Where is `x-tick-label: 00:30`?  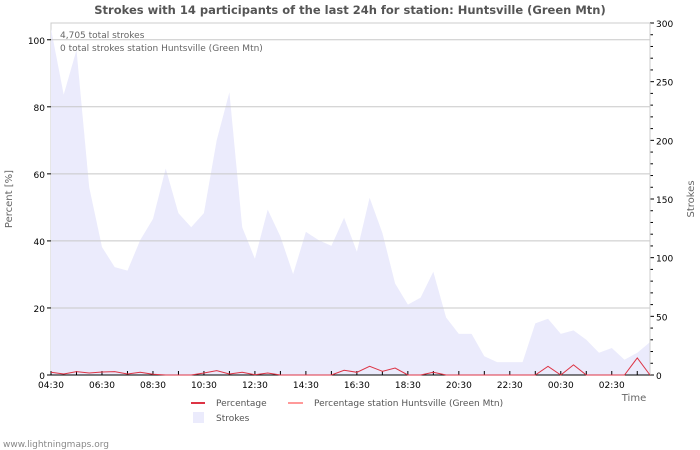 x-tick-label: 00:30 is located at coordinates (561, 386).